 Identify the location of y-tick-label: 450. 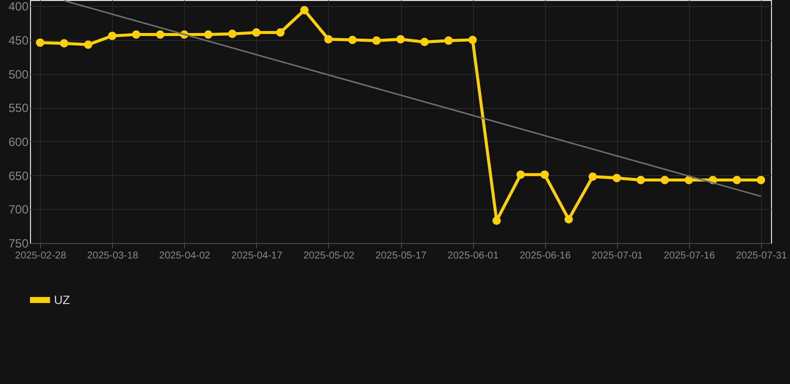
(18, 40).